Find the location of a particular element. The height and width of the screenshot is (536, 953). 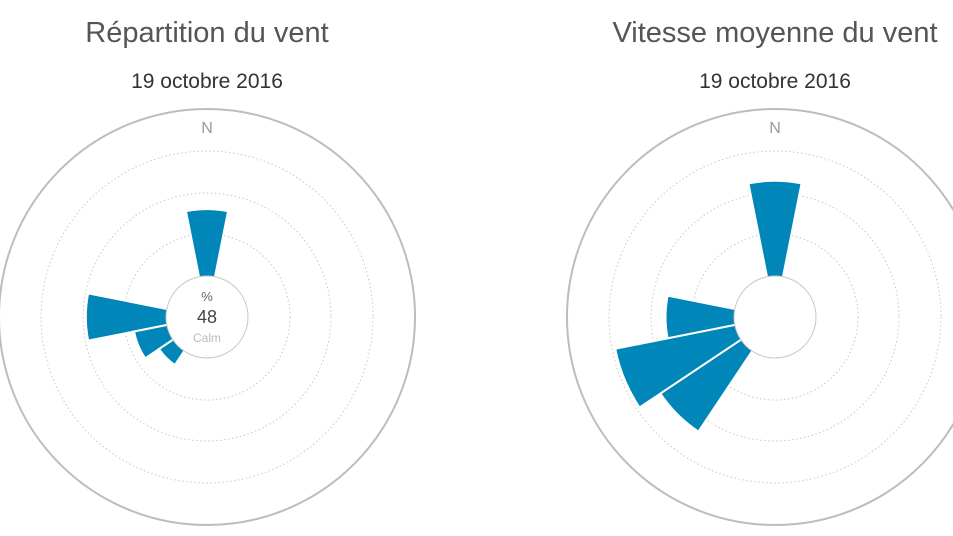

chart-title: Répartition du vent is located at coordinates (206, 33).